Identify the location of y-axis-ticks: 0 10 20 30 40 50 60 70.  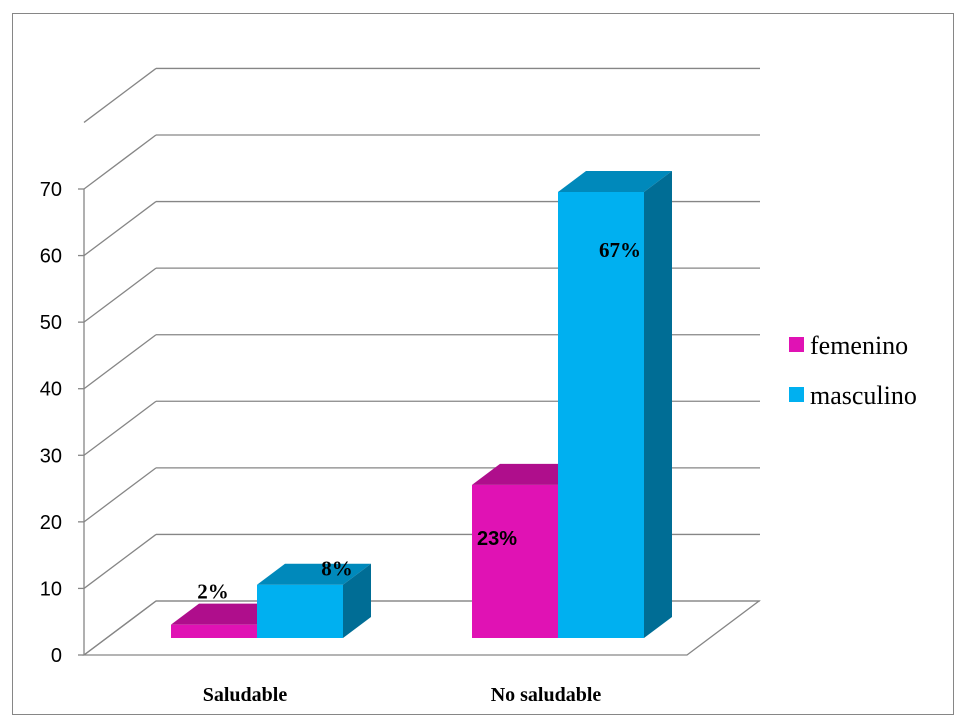
(51, 423).